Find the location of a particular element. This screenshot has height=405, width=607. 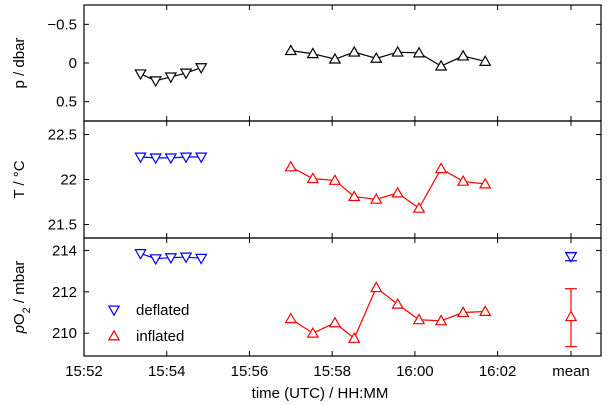

x-tick-label: 15:56 is located at coordinates (250, 371).